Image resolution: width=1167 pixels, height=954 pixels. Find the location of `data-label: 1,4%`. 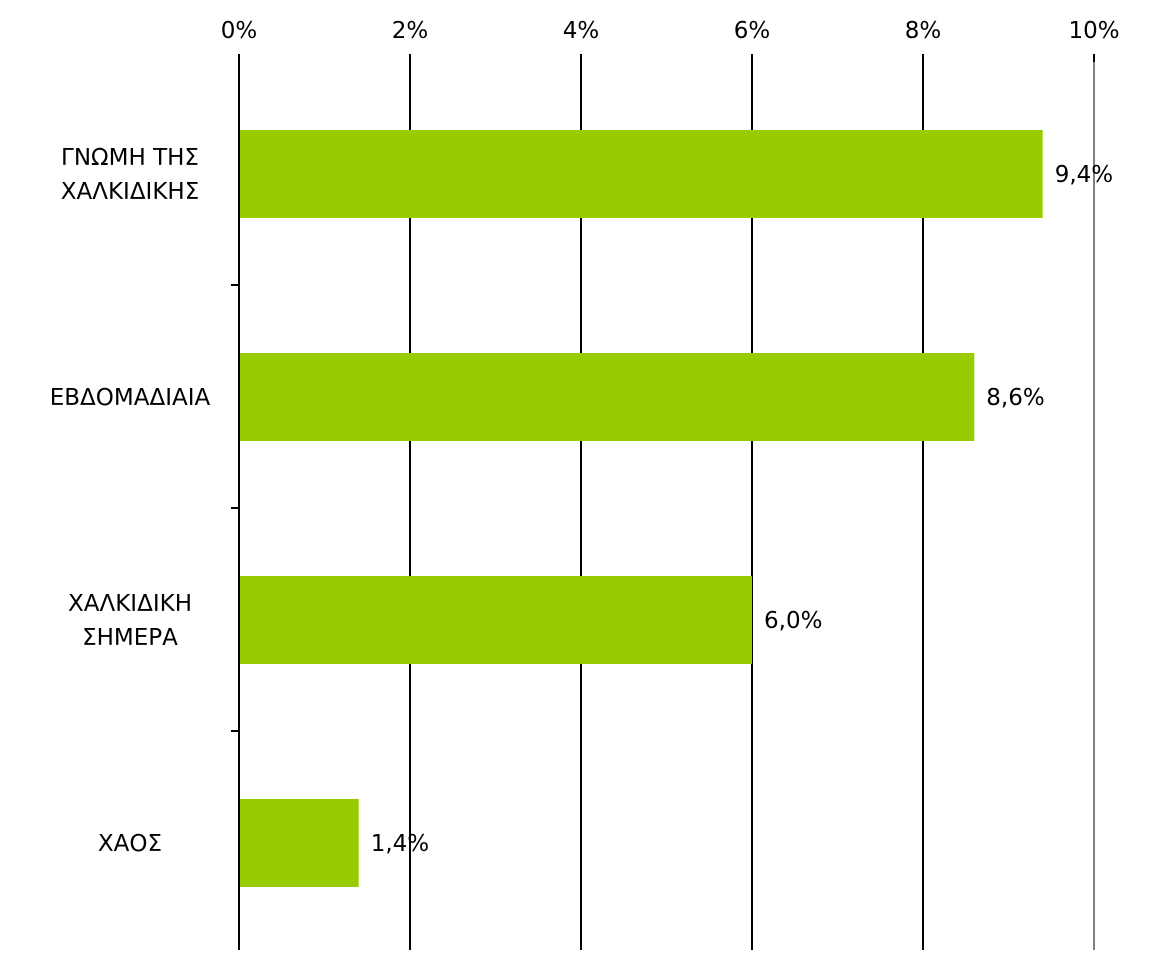

data-label: 1,4% is located at coordinates (400, 844).